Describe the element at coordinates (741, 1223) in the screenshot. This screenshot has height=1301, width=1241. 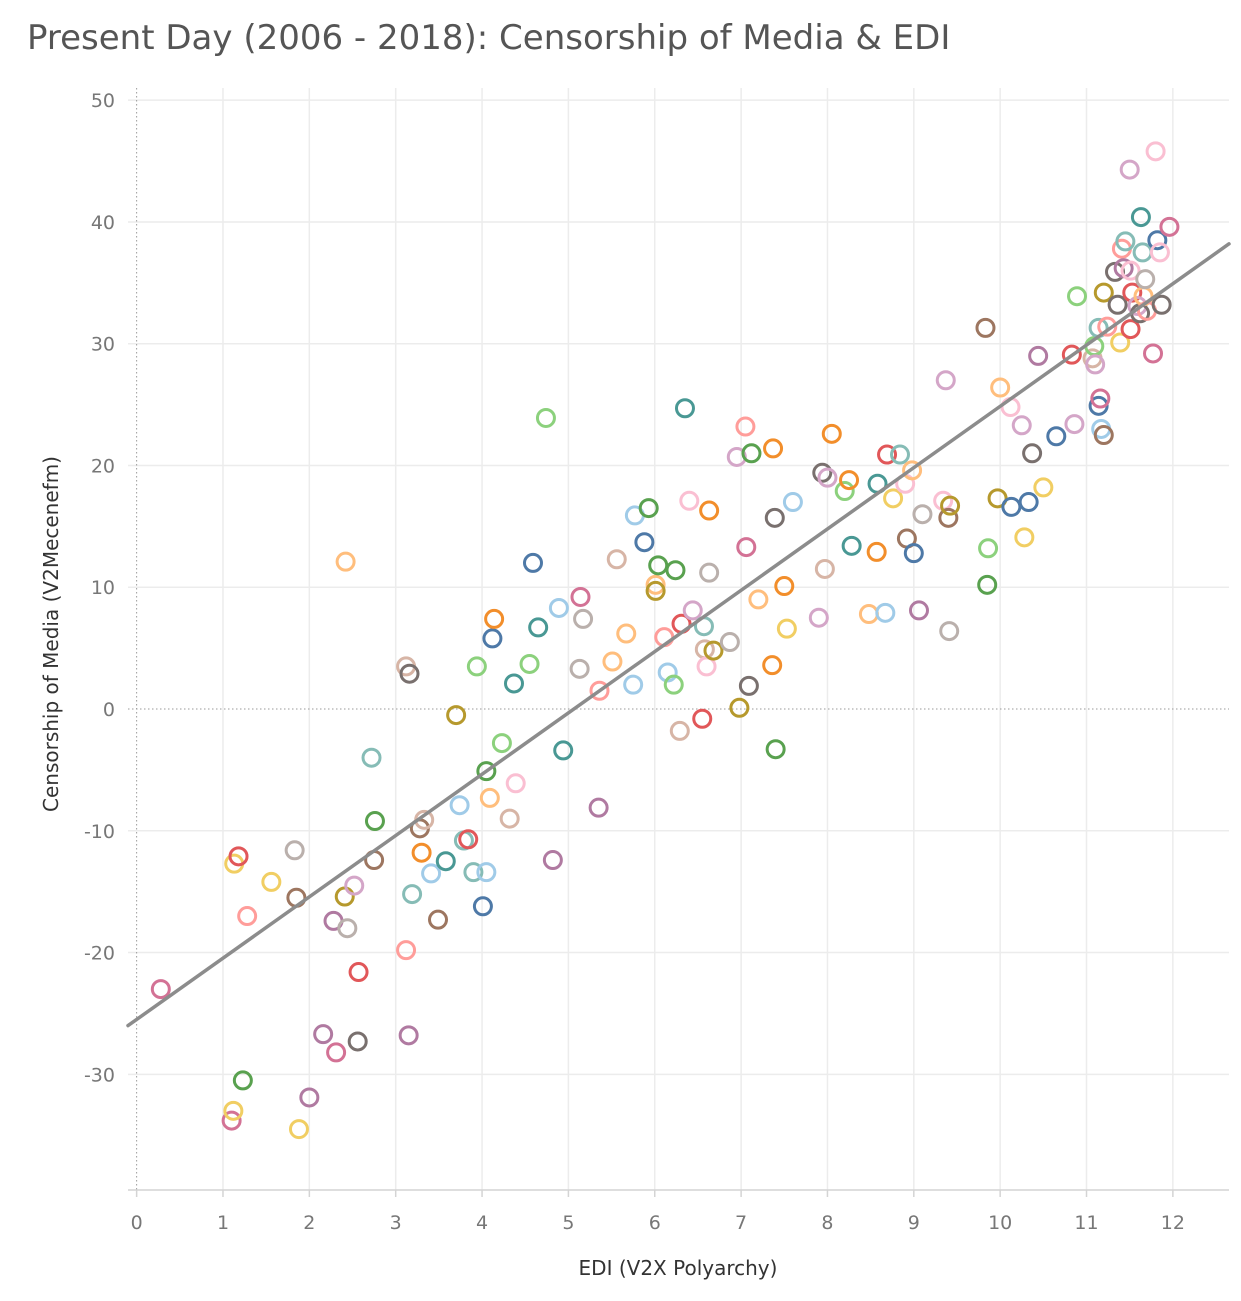
I see `x-tick-label: 7` at that location.